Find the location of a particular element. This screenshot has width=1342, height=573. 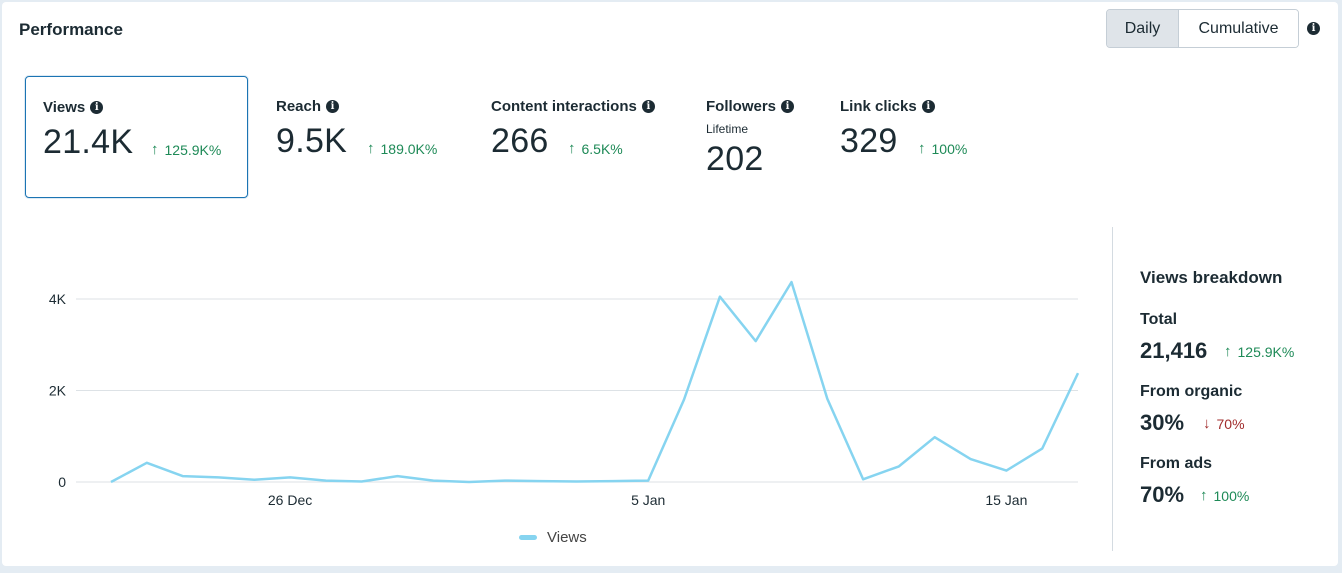

metric-value: 266 is located at coordinates (520, 141).